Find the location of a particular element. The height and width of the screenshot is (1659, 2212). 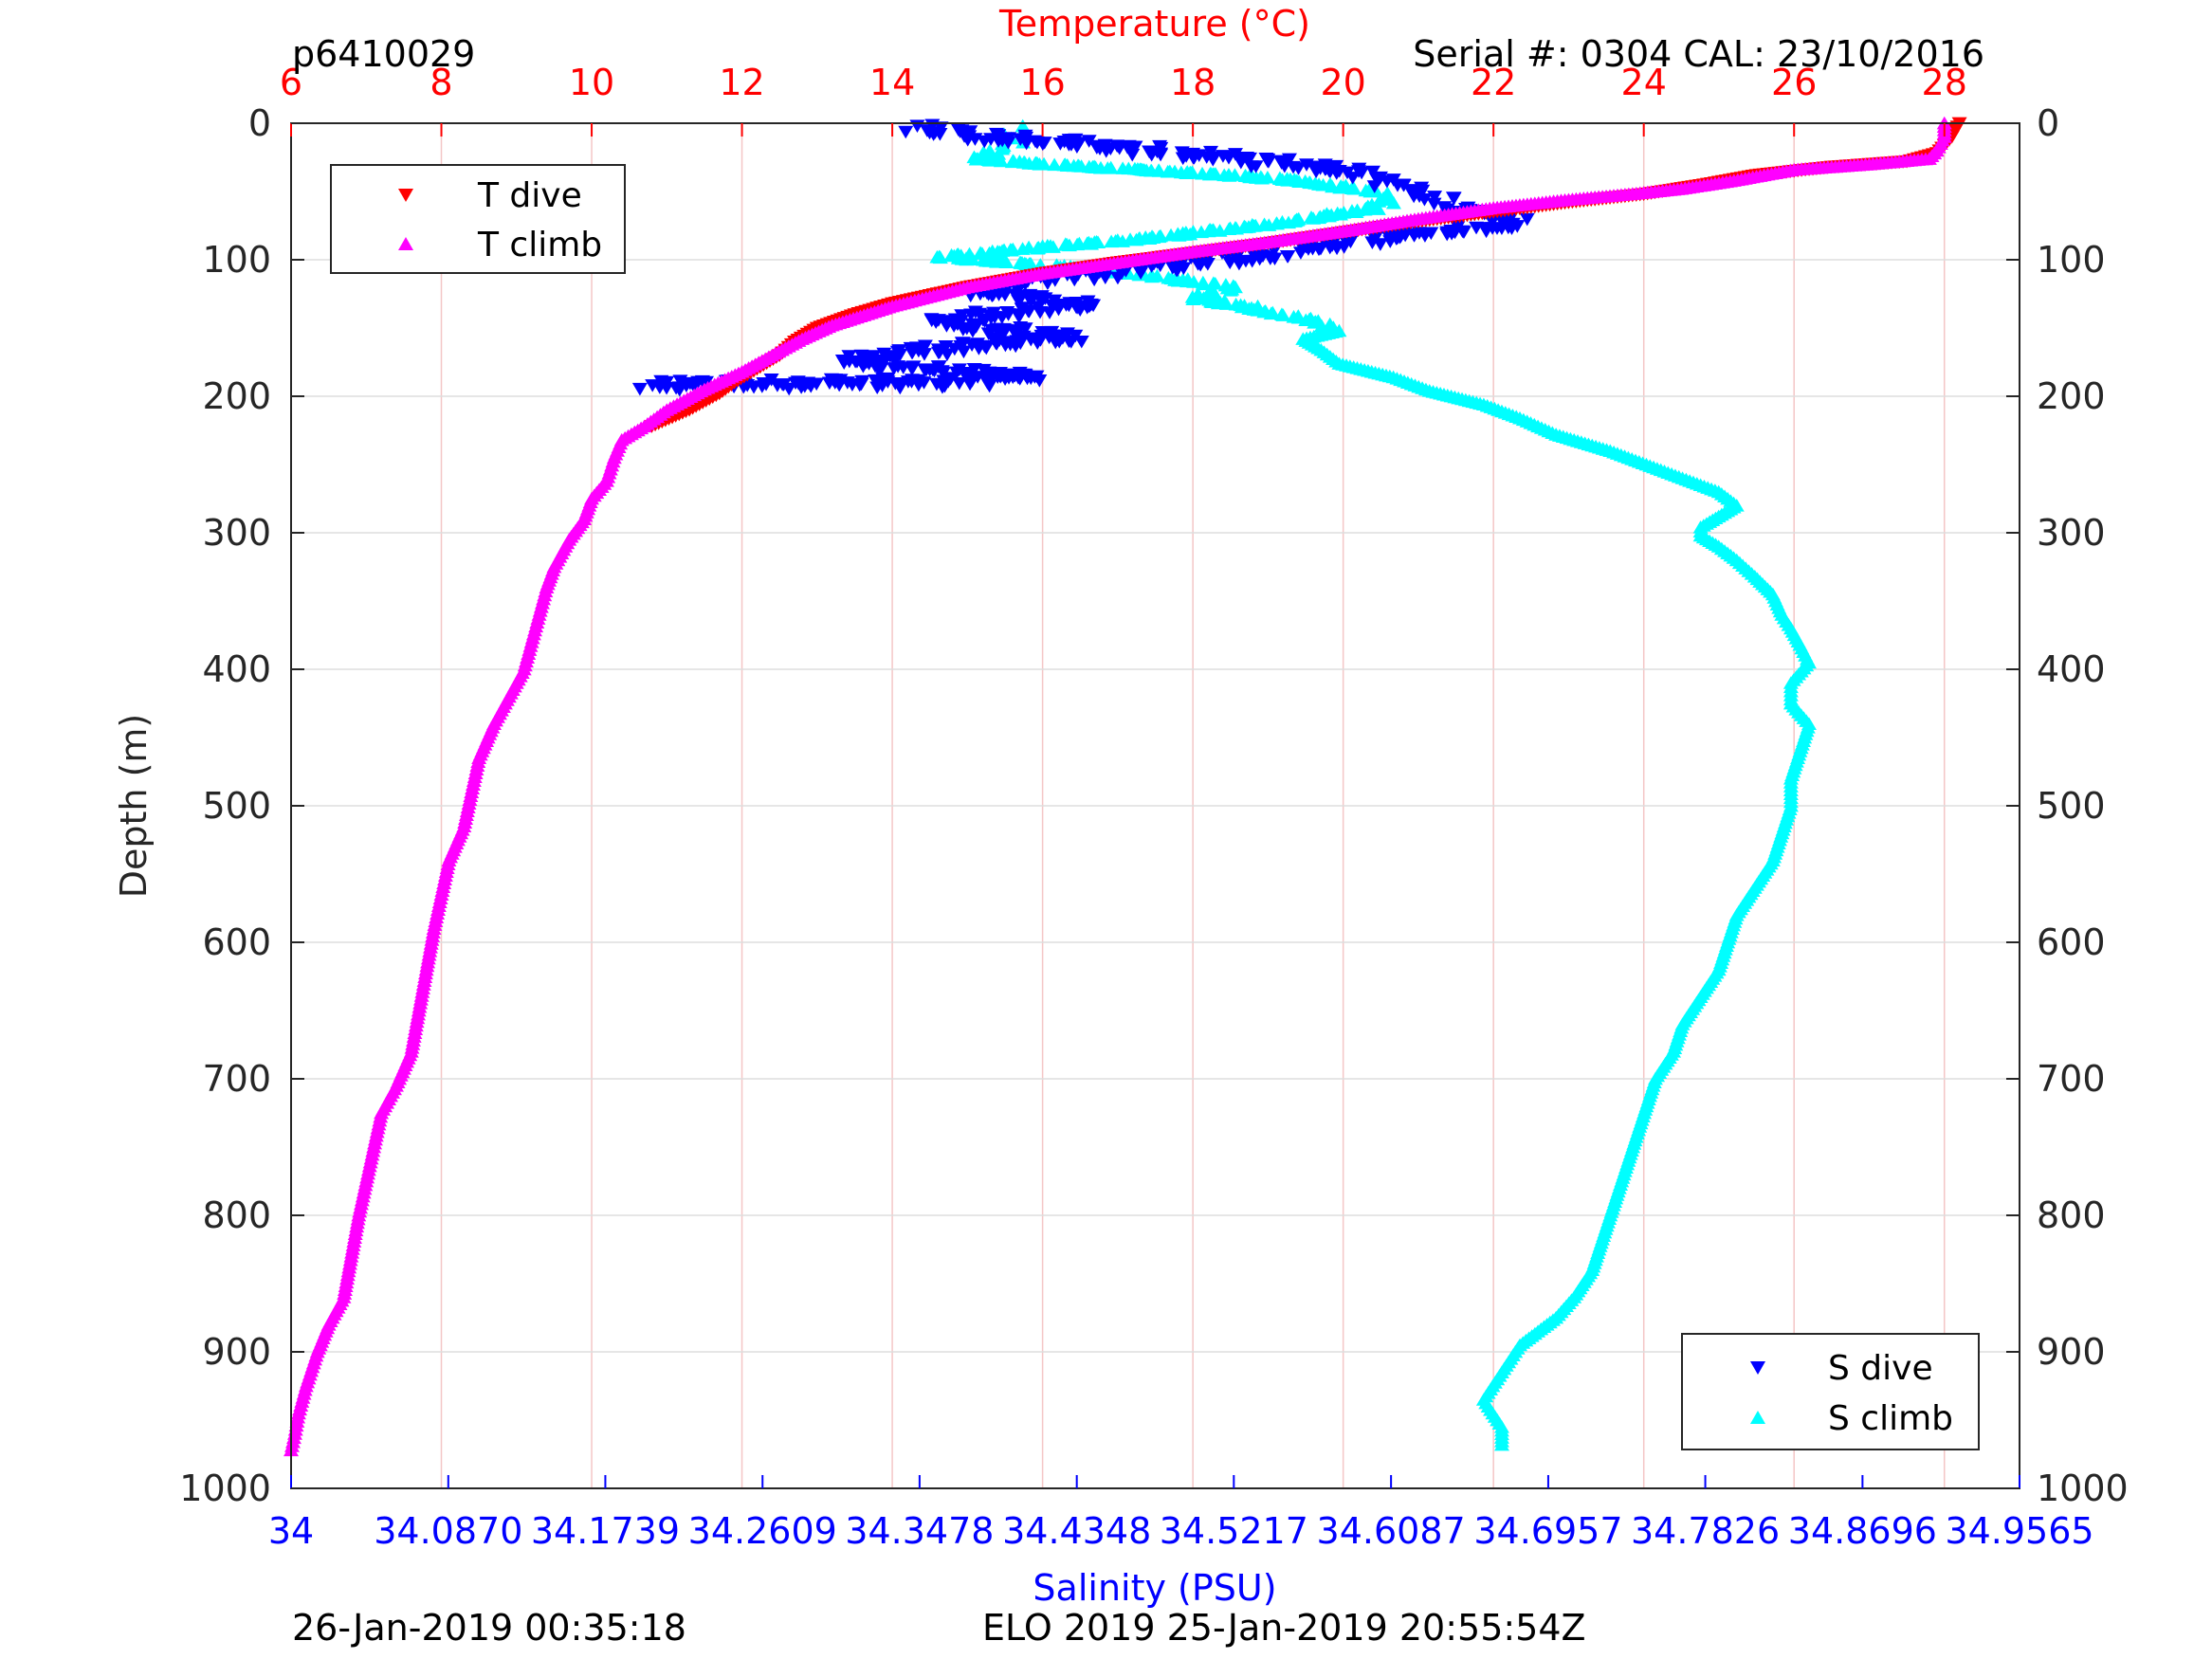

sal-tick-label: 34.6957 is located at coordinates (1547, 1531).